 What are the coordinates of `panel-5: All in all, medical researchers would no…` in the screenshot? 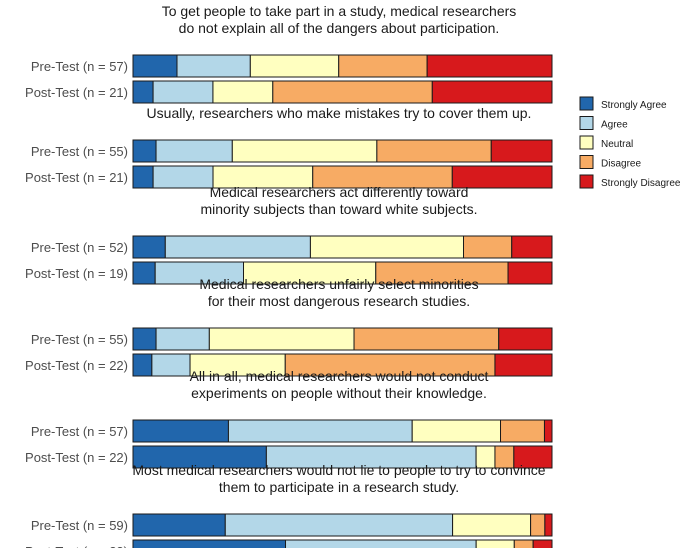 It's located at (289, 418).